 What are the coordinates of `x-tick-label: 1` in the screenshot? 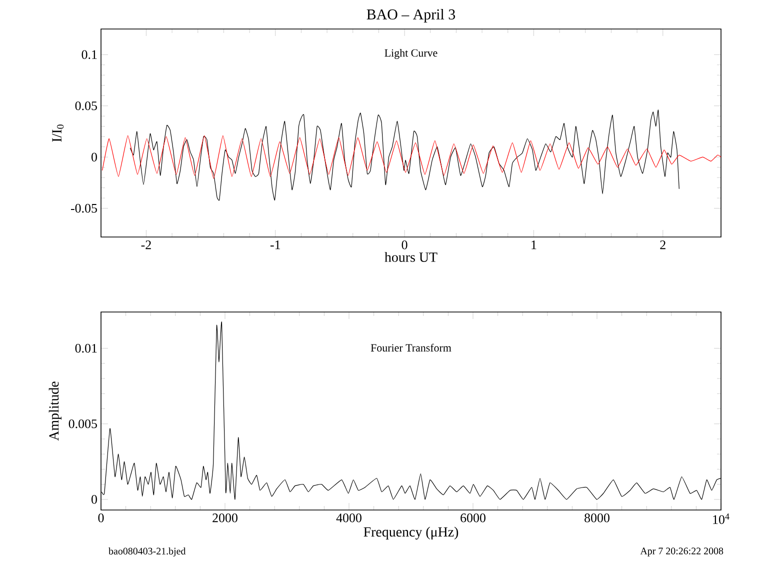 It's located at (534, 245).